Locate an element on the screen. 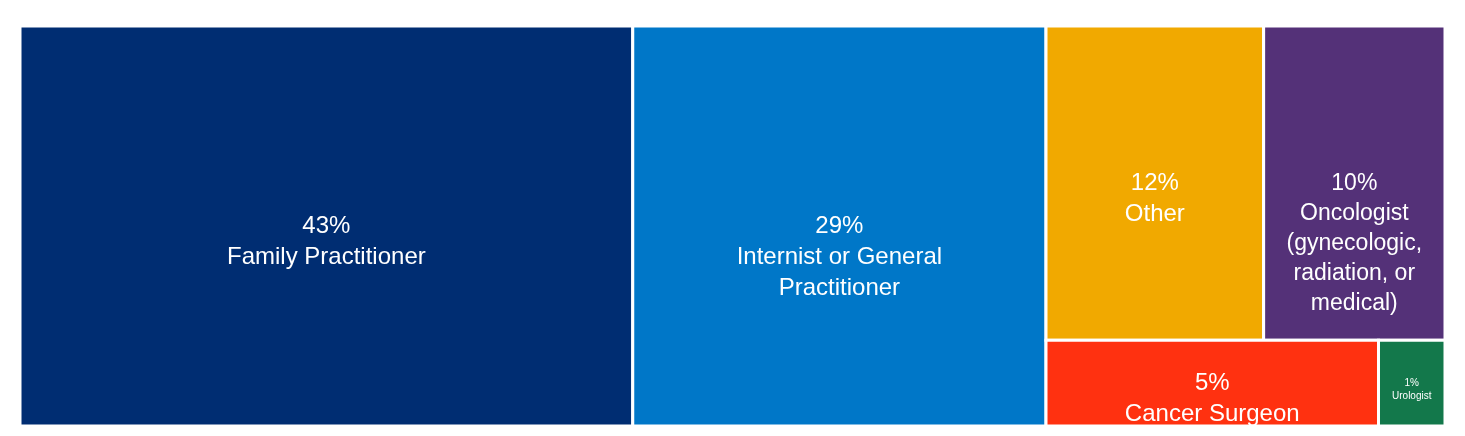 Image resolution: width=1465 pixels, height=436 pixels. data-label: 1% is located at coordinates (1412, 383).